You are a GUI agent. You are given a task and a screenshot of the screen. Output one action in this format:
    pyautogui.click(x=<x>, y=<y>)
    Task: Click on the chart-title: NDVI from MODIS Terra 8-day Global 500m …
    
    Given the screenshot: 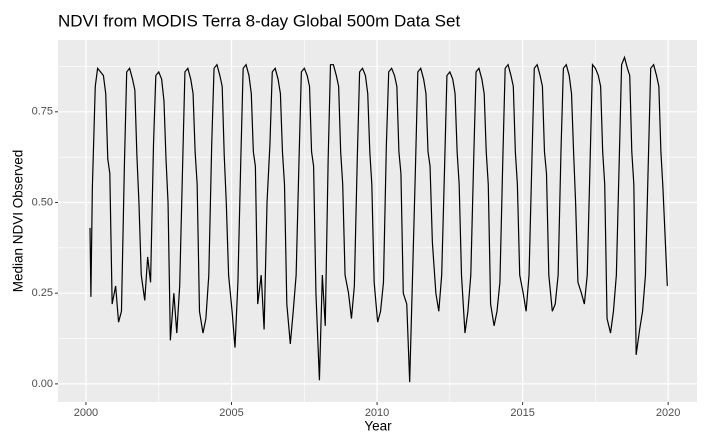 What is the action you would take?
    pyautogui.click(x=259, y=20)
    